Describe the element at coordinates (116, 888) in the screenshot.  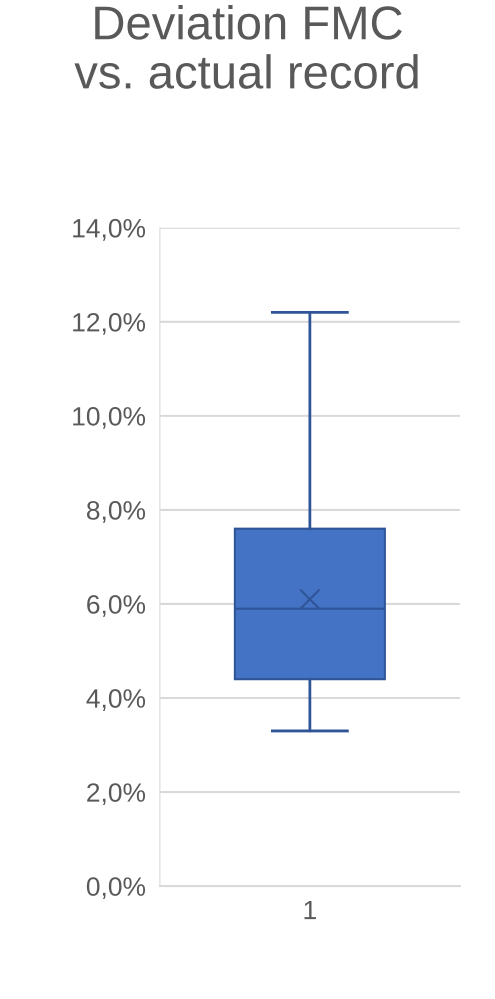
I see `y-tick-label: 0,0%` at that location.